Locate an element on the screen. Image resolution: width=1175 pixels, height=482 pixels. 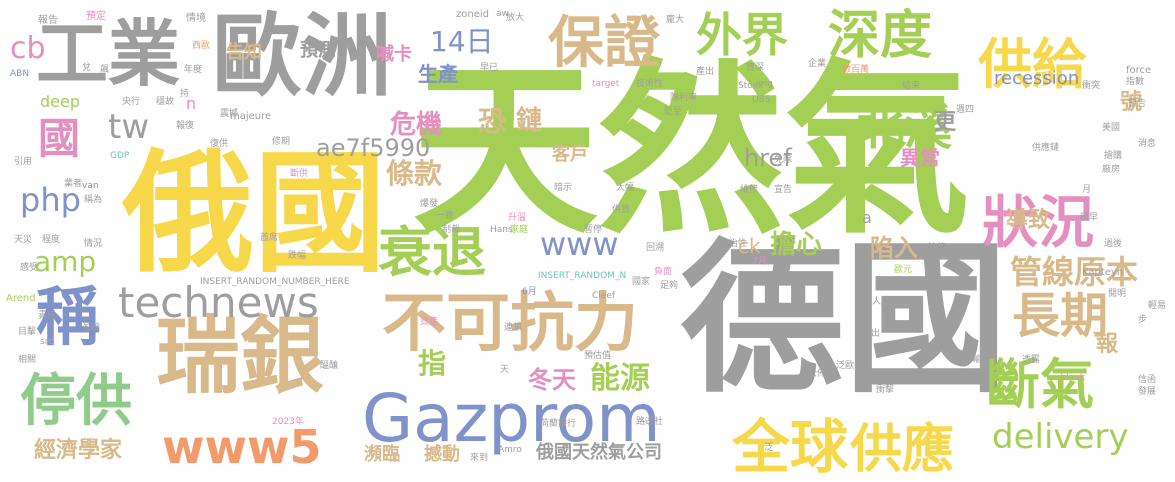
word: 復供 is located at coordinates (219, 144).